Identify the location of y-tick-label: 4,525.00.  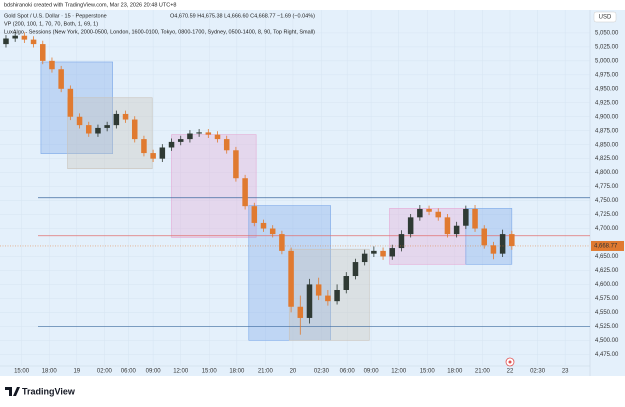
(607, 327).